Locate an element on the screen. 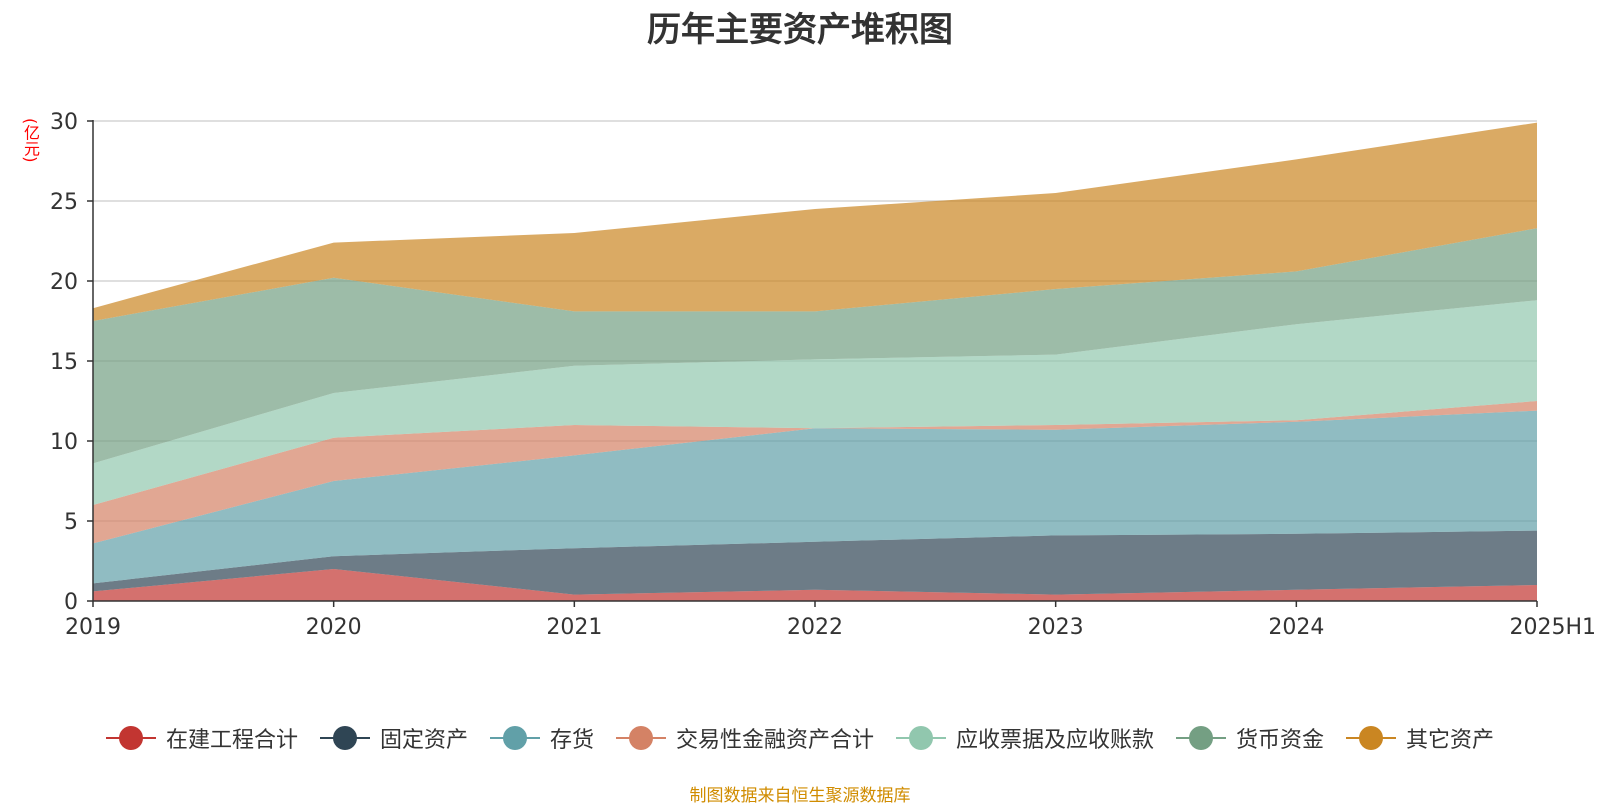 Image resolution: width=1600 pixels, height=806 pixels. x-axis-ticks: 2019 2020 2021 2022 2023 2024 2025H1 is located at coordinates (830, 620).